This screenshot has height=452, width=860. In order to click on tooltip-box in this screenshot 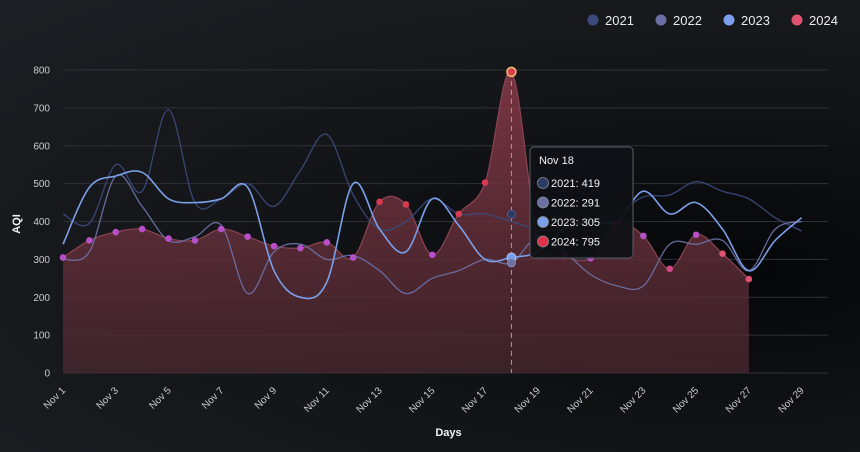, I will do `click(581, 202)`.